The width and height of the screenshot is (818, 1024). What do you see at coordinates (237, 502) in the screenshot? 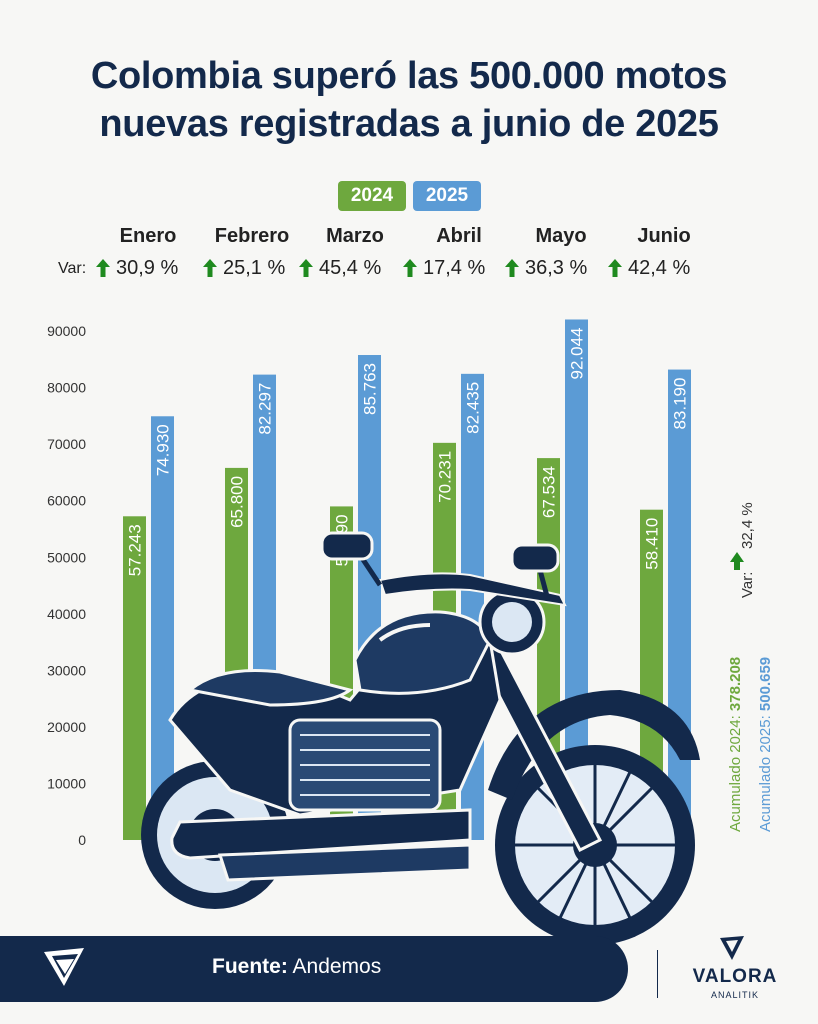
I see `bar-value-label: 65.800` at bounding box center [237, 502].